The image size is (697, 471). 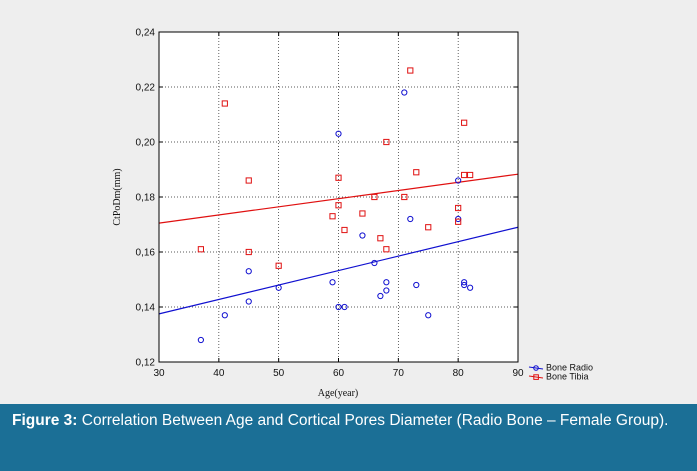 I want to click on x-axis-title: Age(year), so click(x=338, y=393).